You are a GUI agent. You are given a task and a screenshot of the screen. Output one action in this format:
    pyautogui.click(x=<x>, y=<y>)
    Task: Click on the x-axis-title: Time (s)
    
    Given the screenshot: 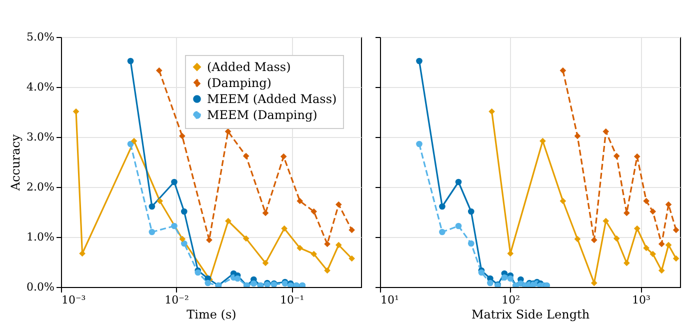 What is the action you would take?
    pyautogui.click(x=211, y=315)
    